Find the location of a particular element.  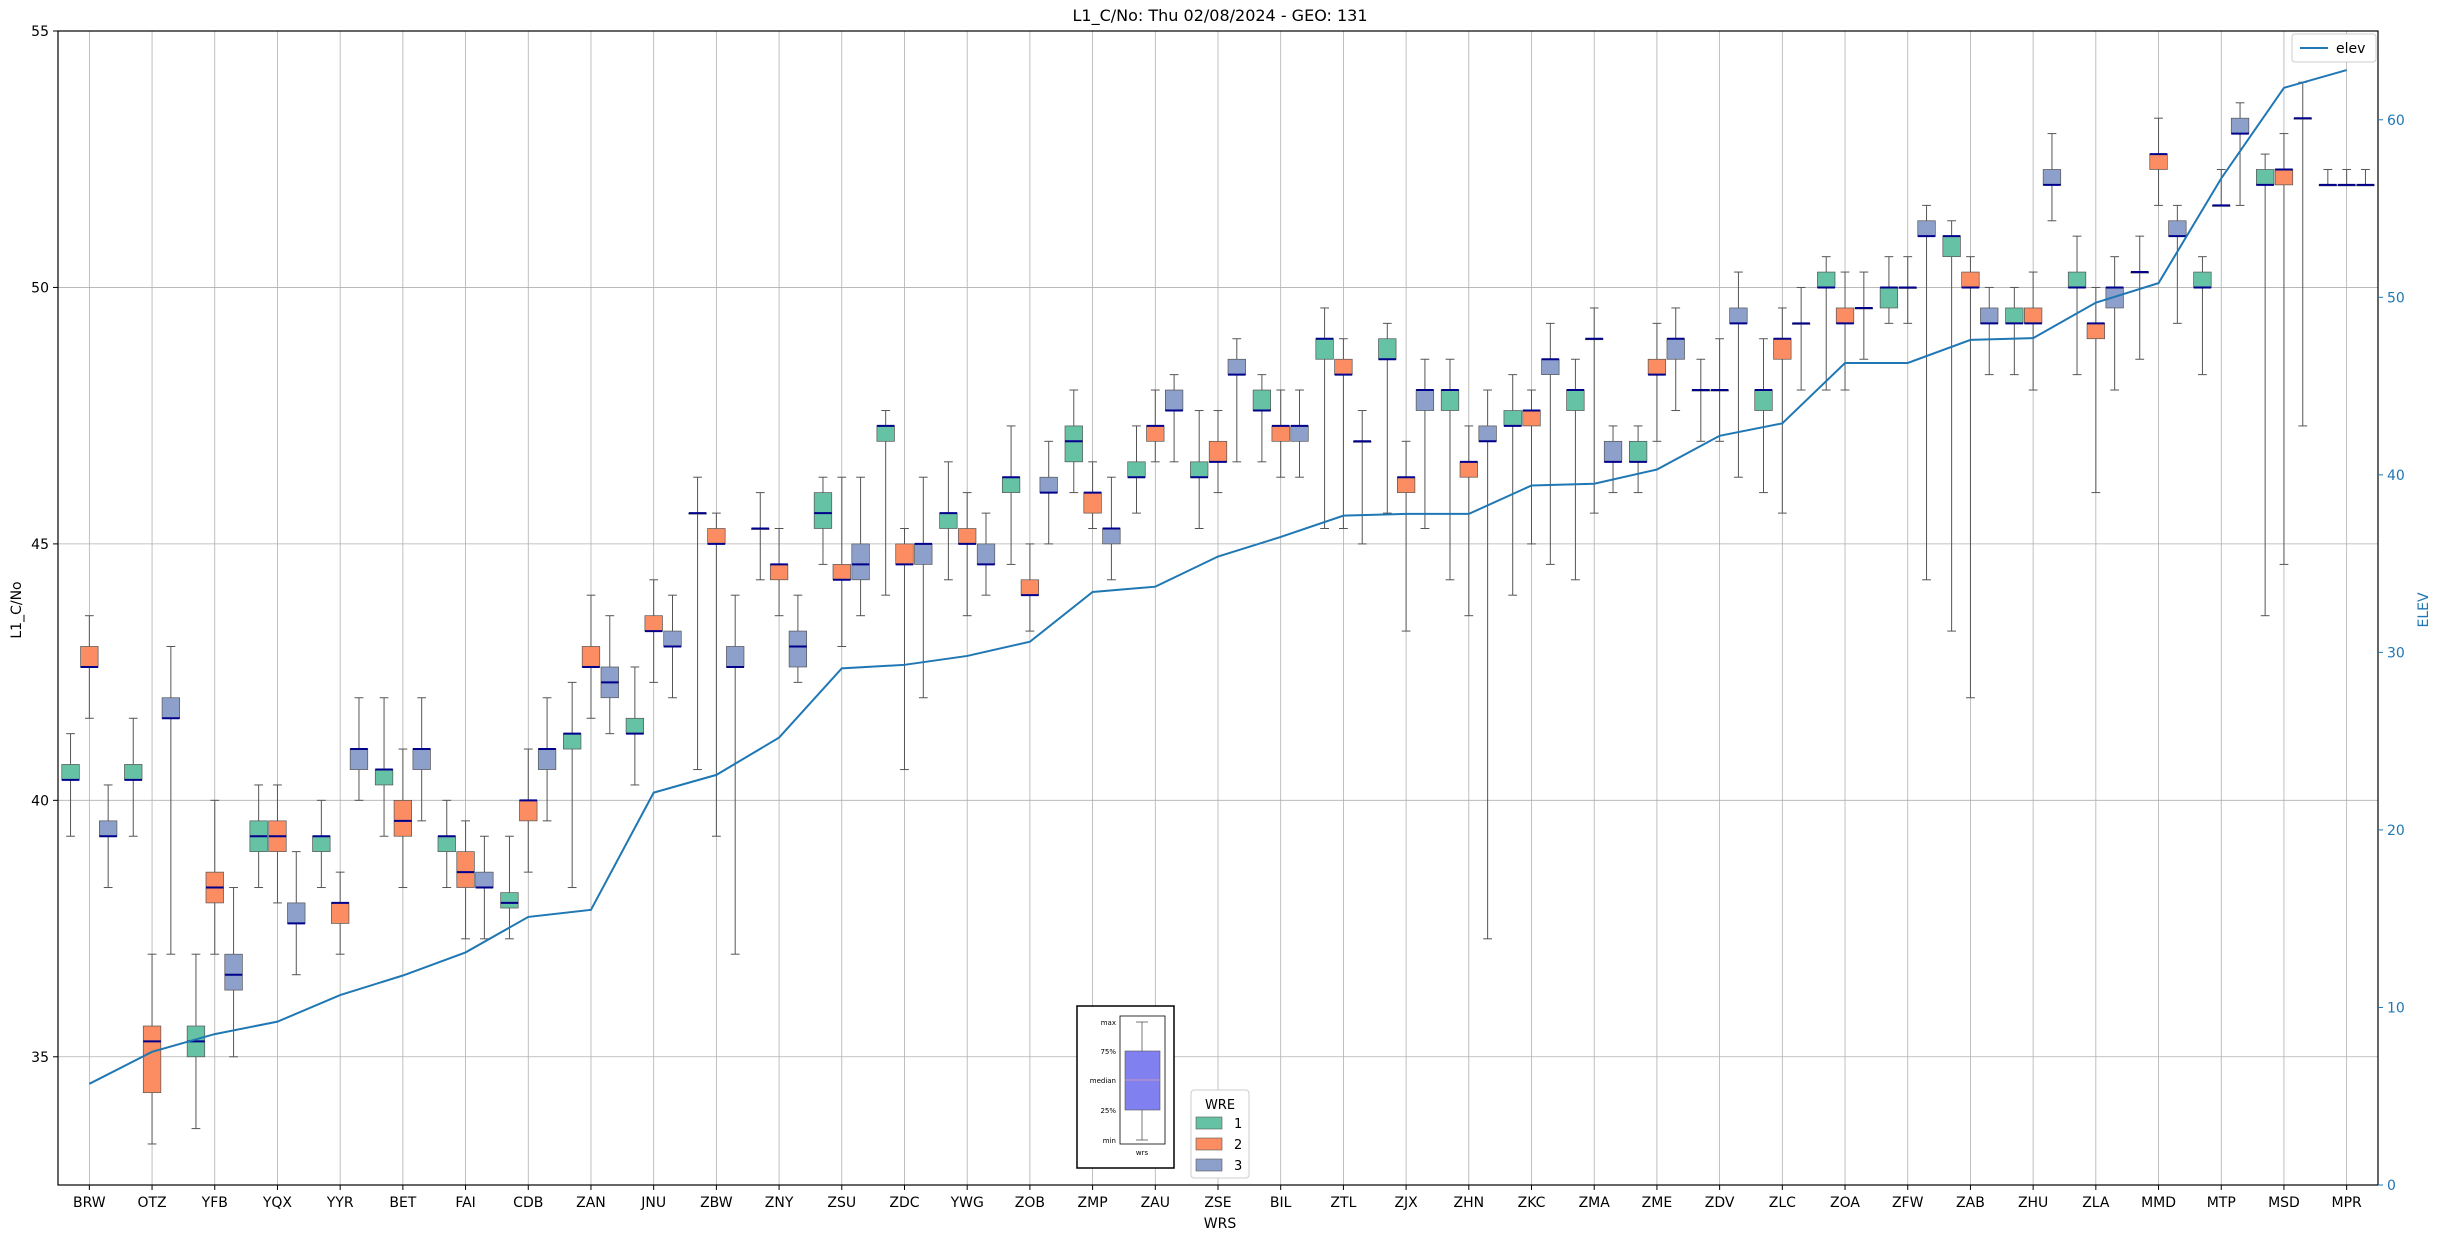

y2-tick-label: 20 is located at coordinates (2396, 831).